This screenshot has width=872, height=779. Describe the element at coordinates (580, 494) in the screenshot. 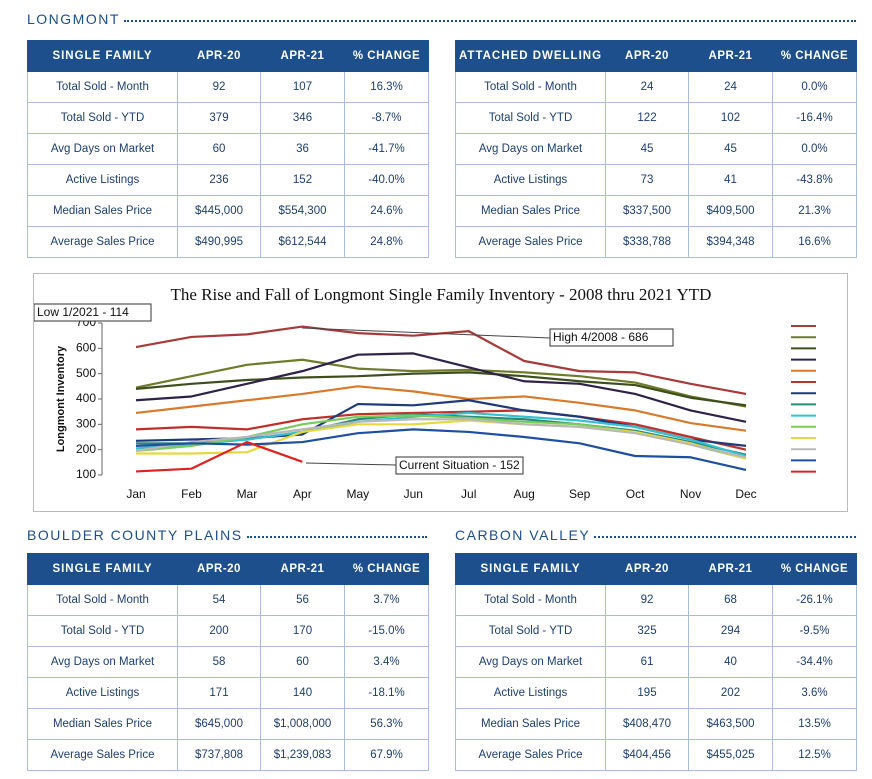

I see `x-tick-label: Sep` at that location.